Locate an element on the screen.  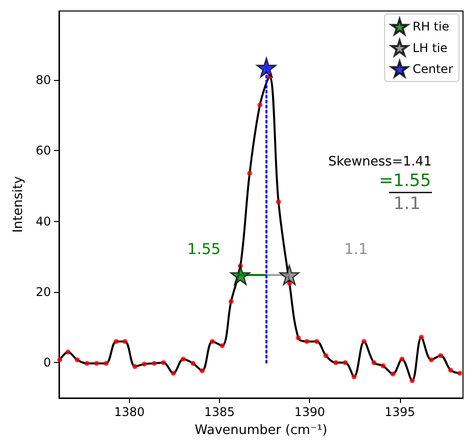
legend-label: LH tie is located at coordinates (430, 47).